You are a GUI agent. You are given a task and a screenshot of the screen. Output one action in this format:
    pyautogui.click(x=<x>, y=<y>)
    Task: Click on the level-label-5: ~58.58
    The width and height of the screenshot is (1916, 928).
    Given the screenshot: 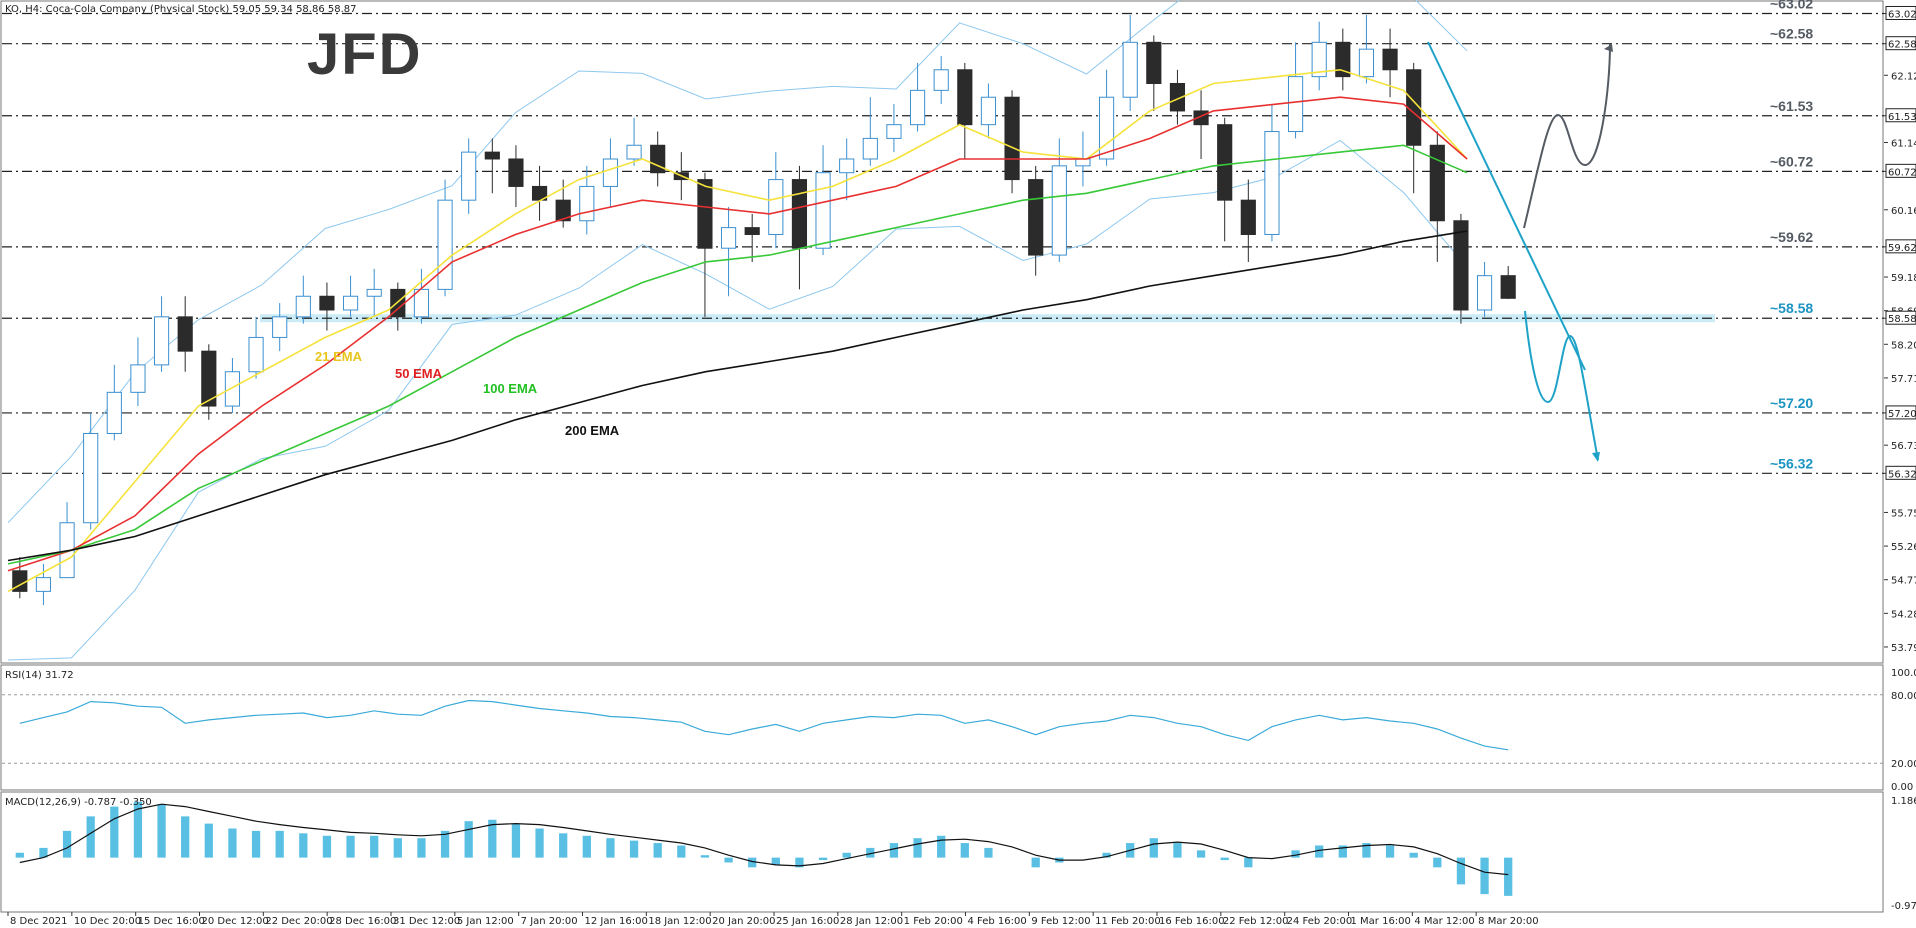 What is the action you would take?
    pyautogui.click(x=1791, y=308)
    